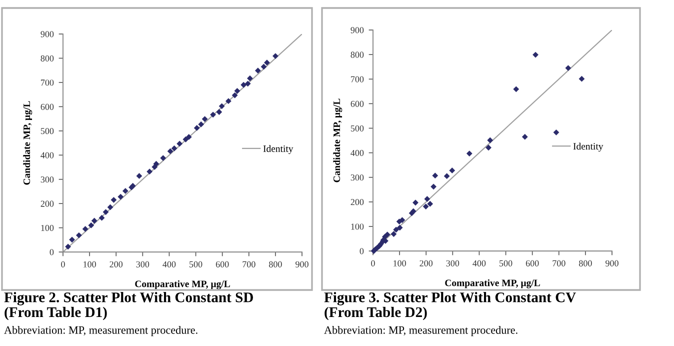 The image size is (674, 346). What do you see at coordinates (450, 306) in the screenshot?
I see `text: Figure 3. Scatter Plot With Constant CV (From Table D2)` at bounding box center [450, 306].